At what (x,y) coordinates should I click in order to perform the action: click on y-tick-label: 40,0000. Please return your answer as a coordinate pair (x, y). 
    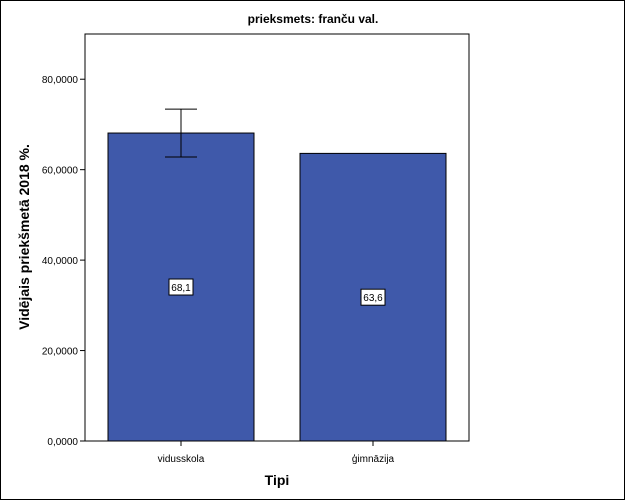
    Looking at the image, I should click on (60, 261).